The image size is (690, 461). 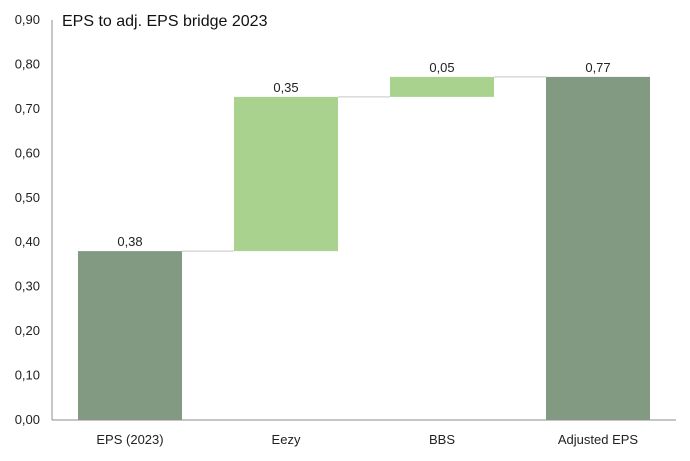 What do you see at coordinates (27, 108) in the screenshot?
I see `y-tick-label: 0,70` at bounding box center [27, 108].